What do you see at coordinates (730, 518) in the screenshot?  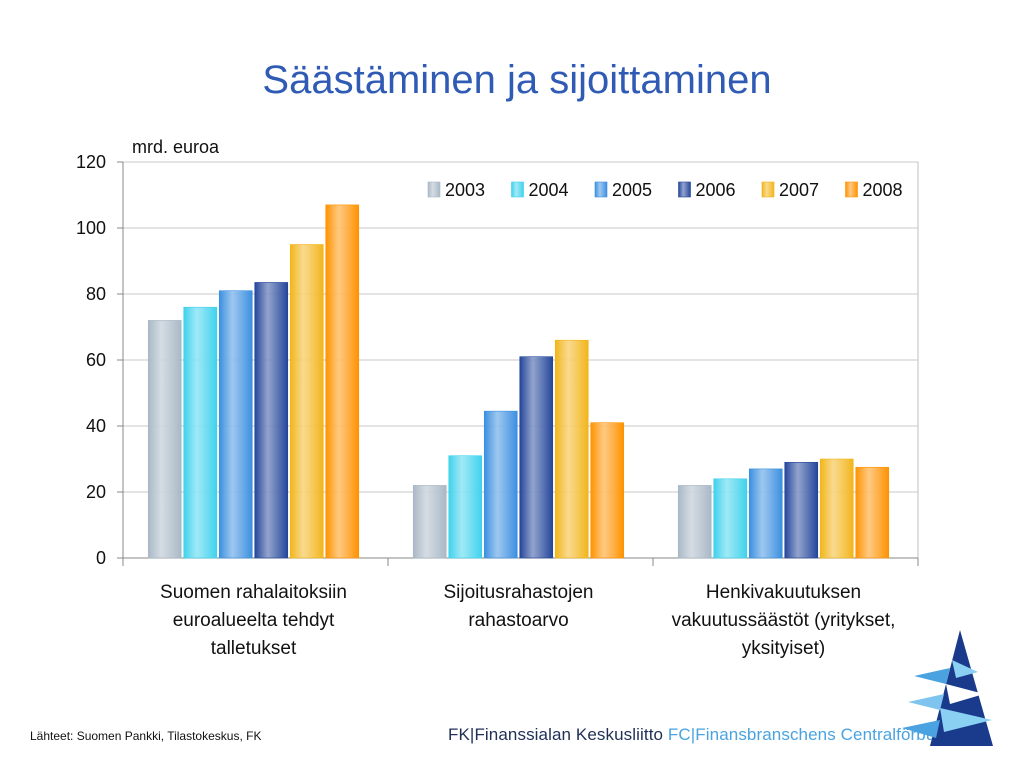 I see `bar-2004-cat3` at bounding box center [730, 518].